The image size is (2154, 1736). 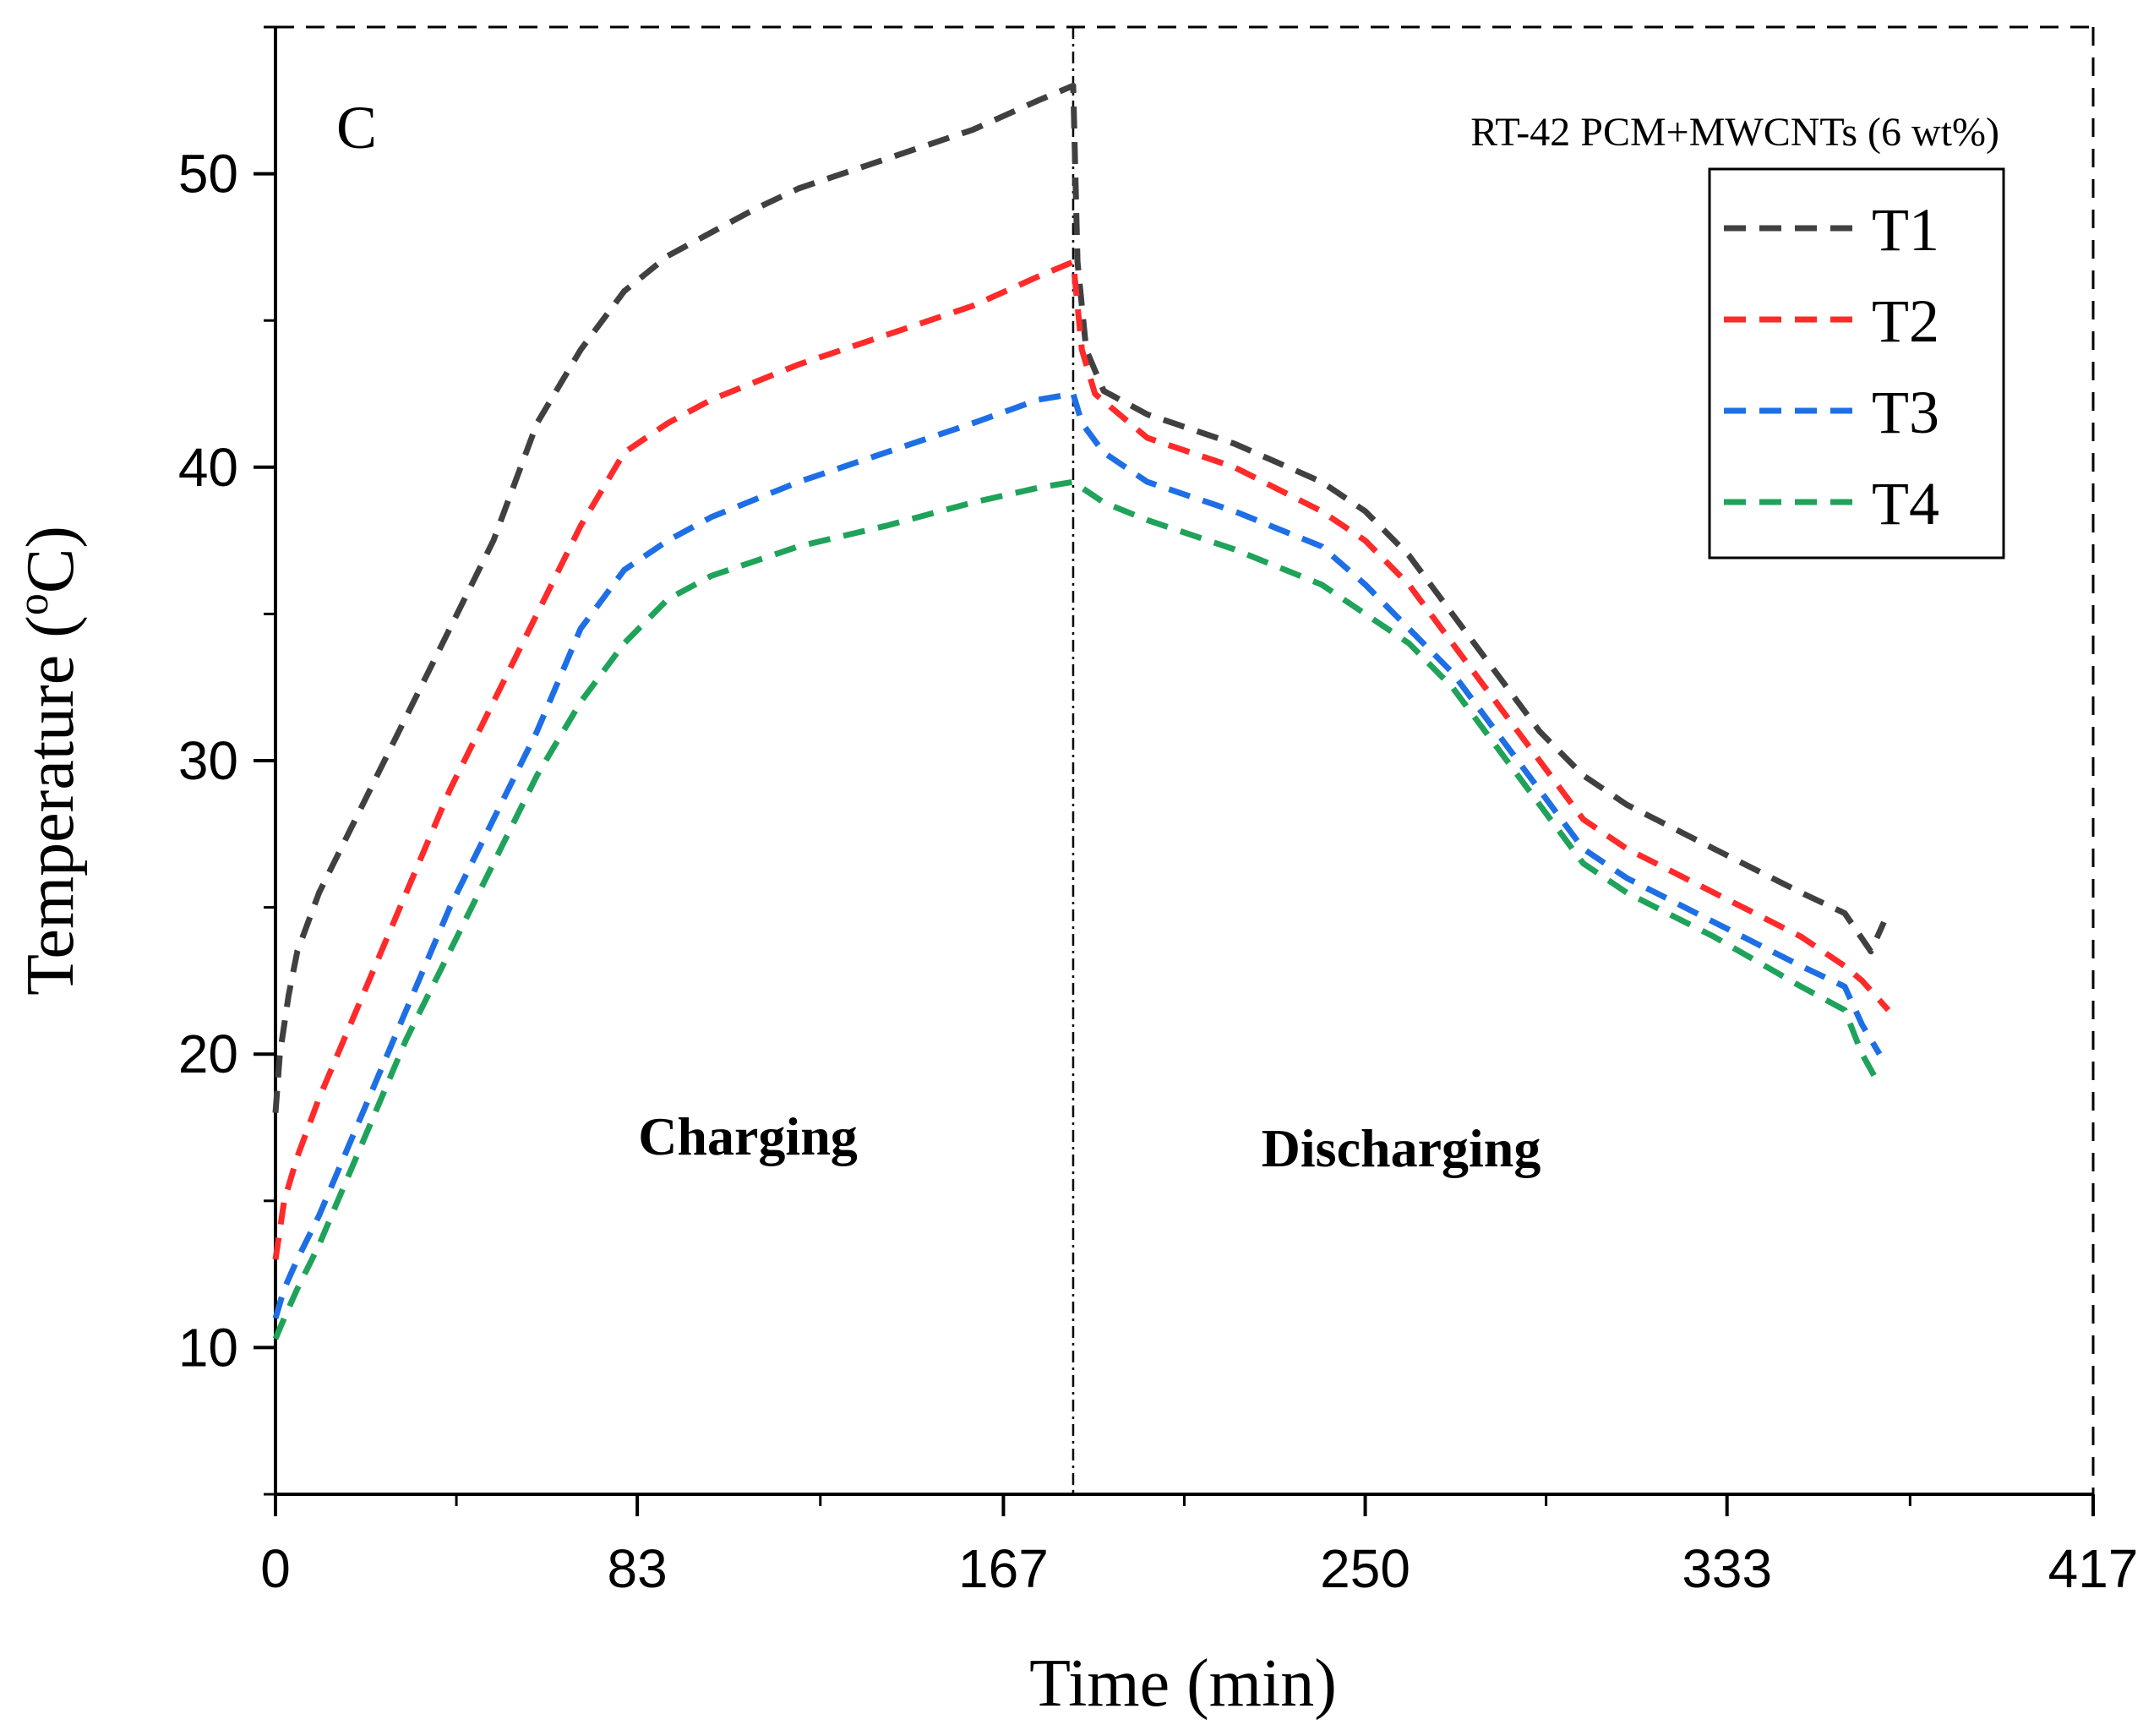 I want to click on y-tick-label: 10, so click(x=208, y=1347).